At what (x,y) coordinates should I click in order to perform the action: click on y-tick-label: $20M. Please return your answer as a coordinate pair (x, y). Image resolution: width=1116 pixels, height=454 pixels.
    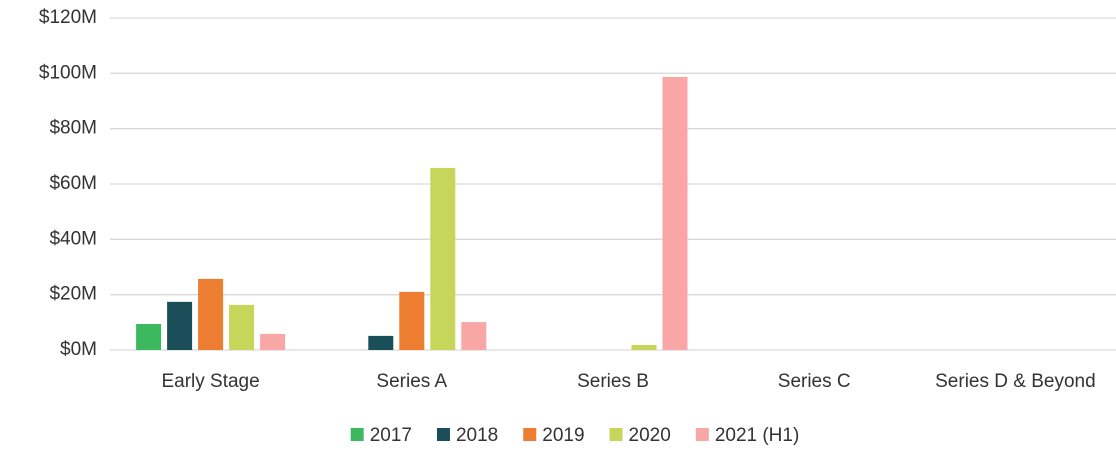
    Looking at the image, I should click on (73, 294).